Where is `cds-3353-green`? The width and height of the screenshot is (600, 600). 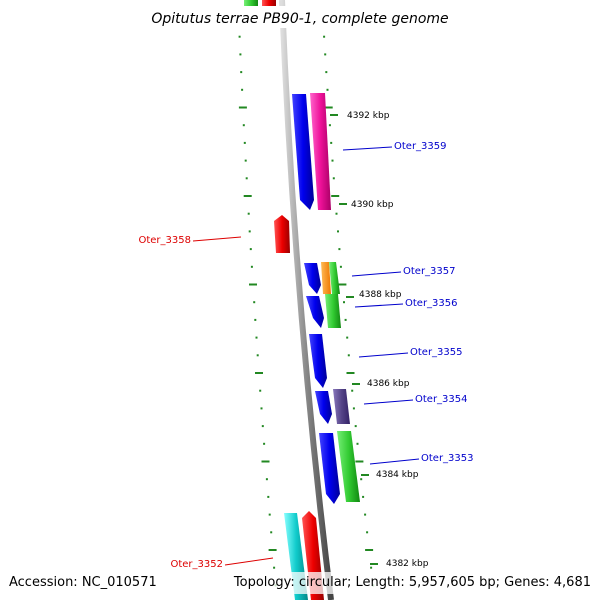 cds-3353-green is located at coordinates (348, 466).